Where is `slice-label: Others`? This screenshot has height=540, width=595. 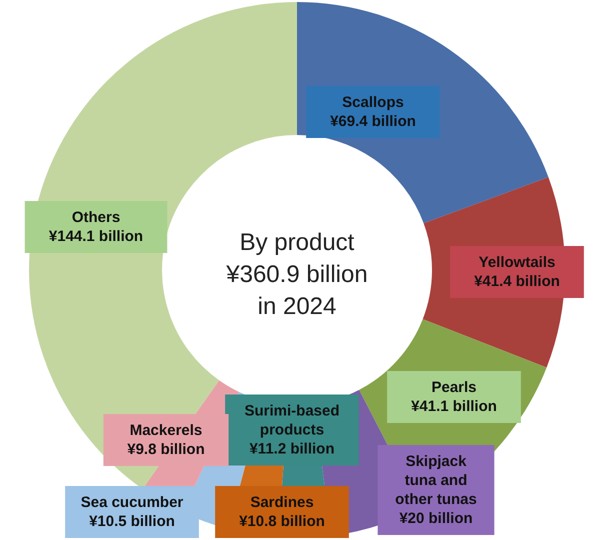 slice-label: Others is located at coordinates (96, 217).